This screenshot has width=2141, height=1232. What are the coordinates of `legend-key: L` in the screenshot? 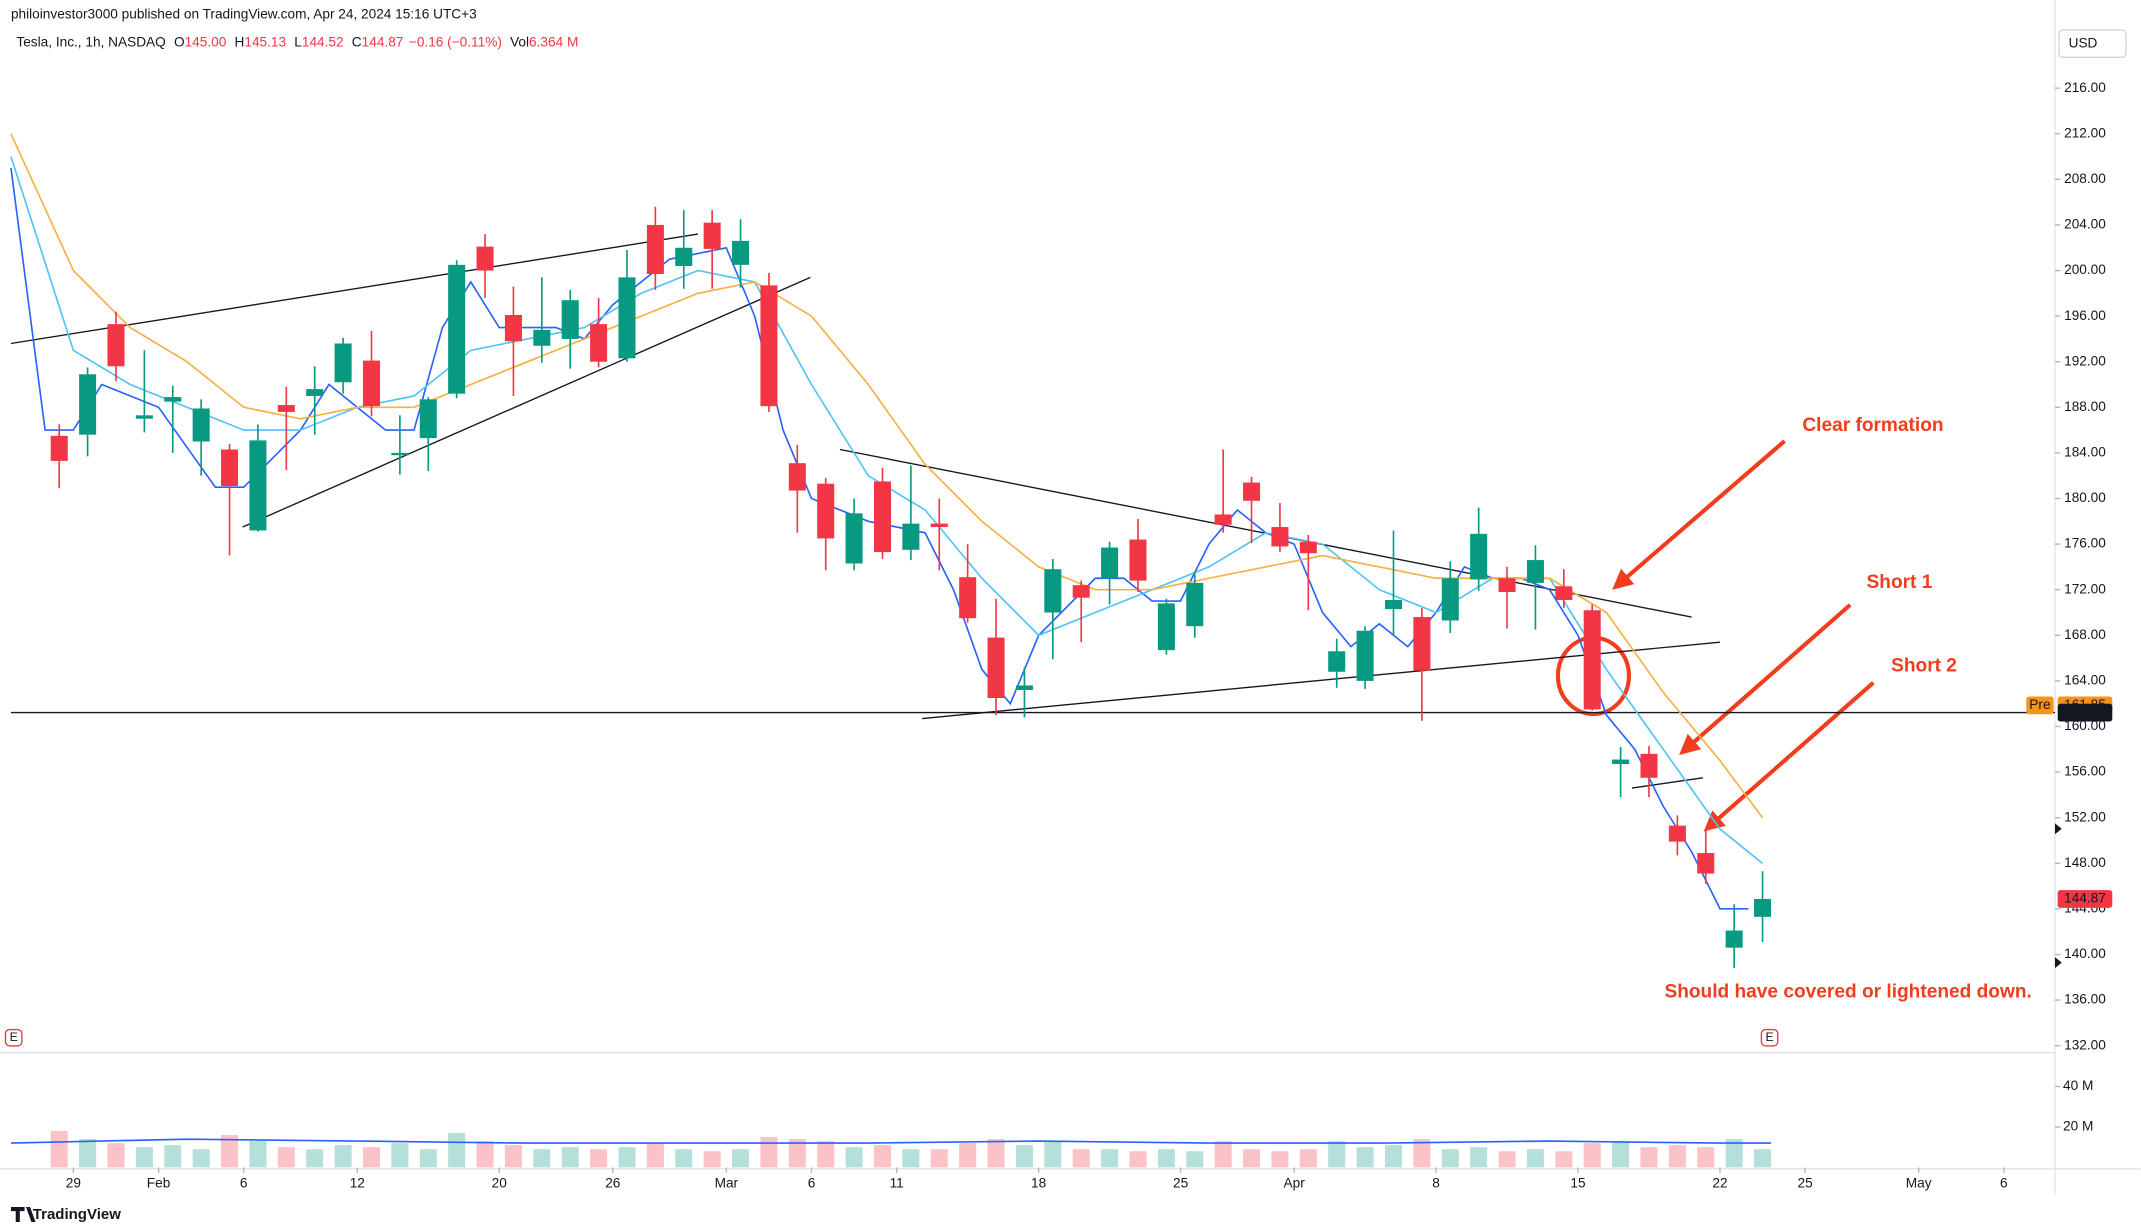 It's located at (298, 41).